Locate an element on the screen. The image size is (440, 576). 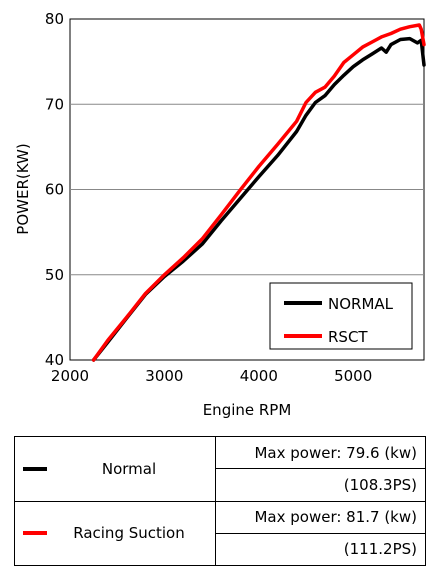
y-tick-label: 40 is located at coordinates (54, 360).